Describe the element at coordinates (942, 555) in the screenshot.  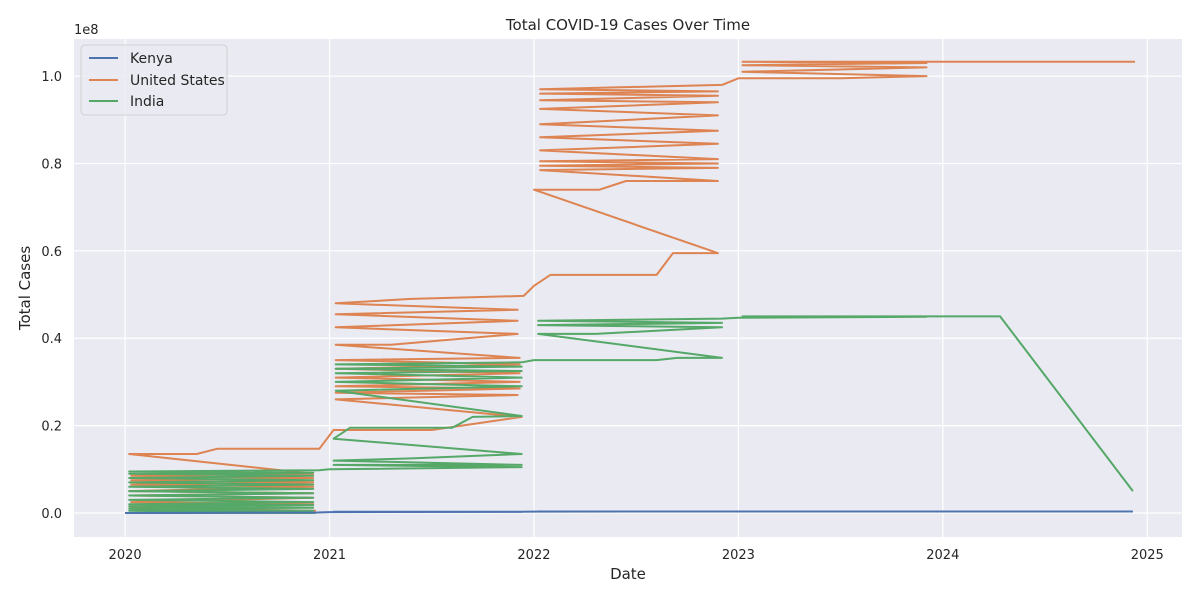
I see `x-tick-label: 2024` at that location.